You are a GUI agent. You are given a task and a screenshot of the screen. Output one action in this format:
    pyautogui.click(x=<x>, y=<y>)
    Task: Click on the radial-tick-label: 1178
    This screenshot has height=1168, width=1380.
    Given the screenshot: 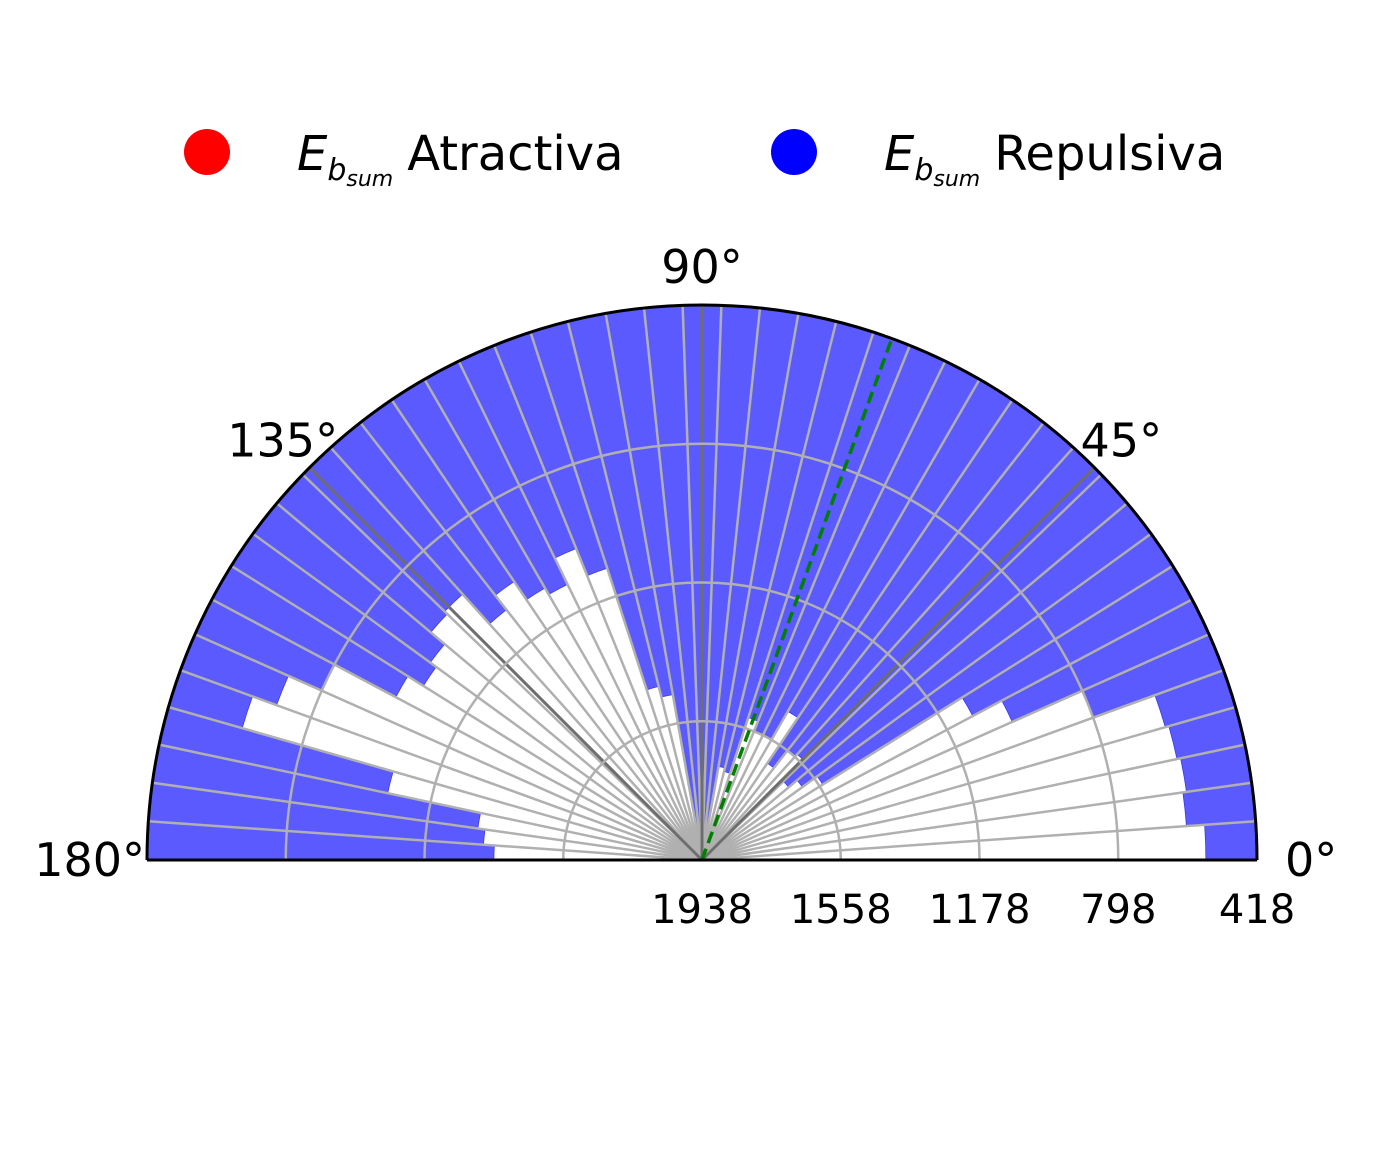 What is the action you would take?
    pyautogui.click(x=980, y=910)
    